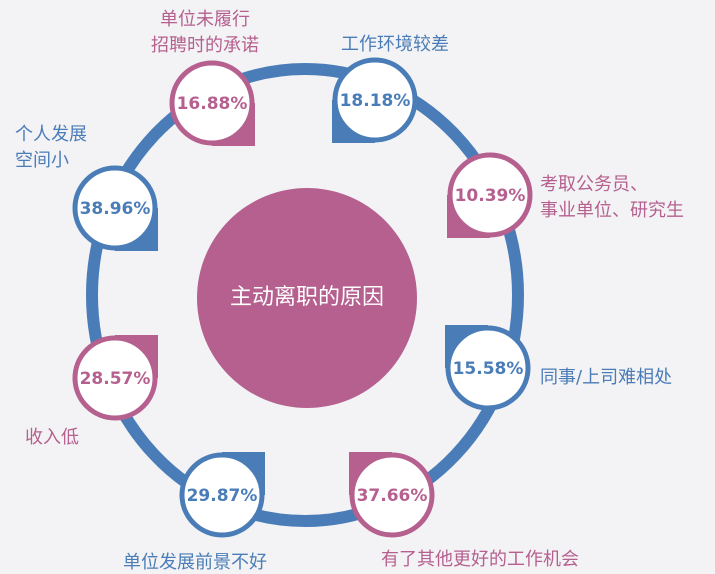  I want to click on node-value: 28.57%, so click(115, 379).